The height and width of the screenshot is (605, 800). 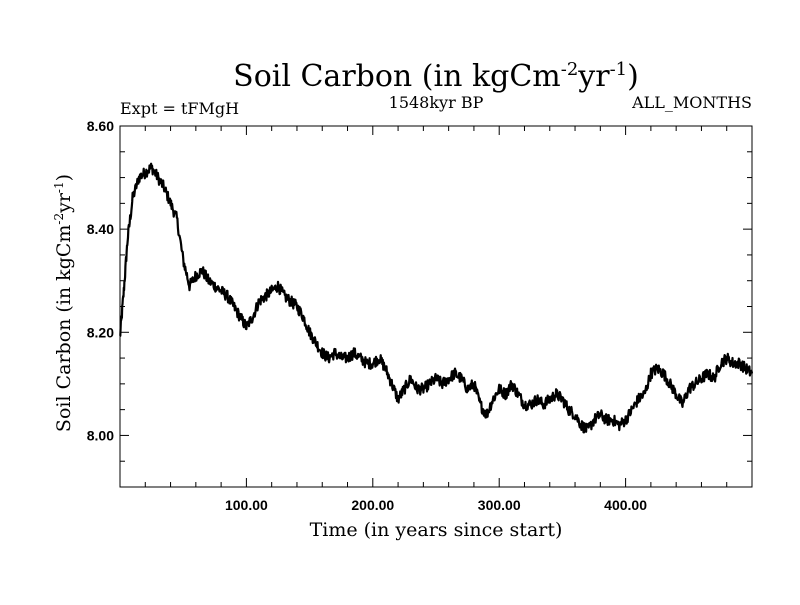 I want to click on x-tick-label: 100.00, so click(x=246, y=505).